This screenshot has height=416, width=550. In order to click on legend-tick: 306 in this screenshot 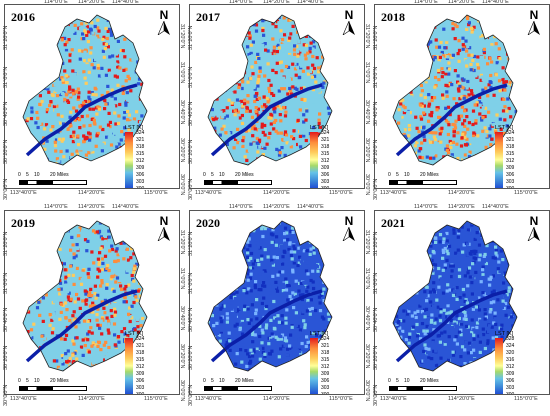, I will do `click(510, 175)`.